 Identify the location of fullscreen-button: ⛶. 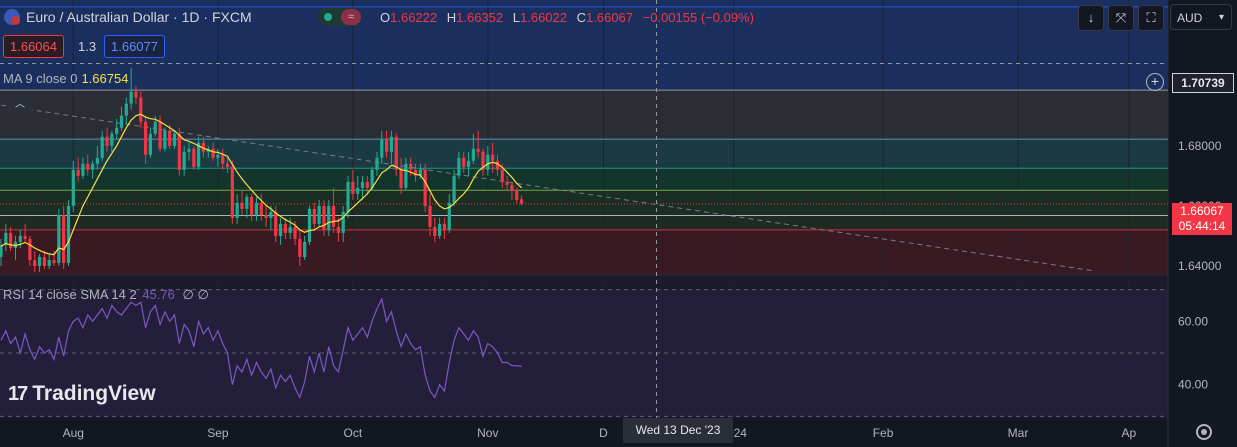
(1151, 18).